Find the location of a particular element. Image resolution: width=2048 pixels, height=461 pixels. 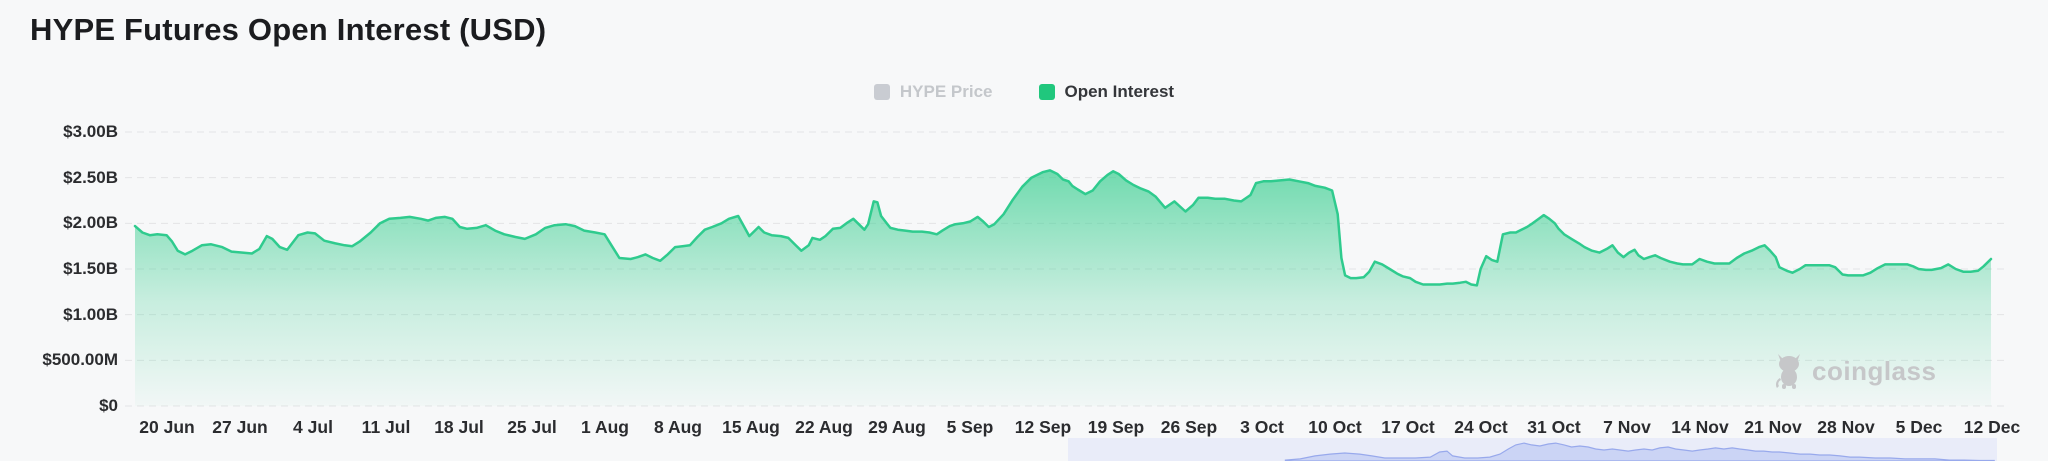

x-axis-tick-label: 26 Sep is located at coordinates (1189, 427).